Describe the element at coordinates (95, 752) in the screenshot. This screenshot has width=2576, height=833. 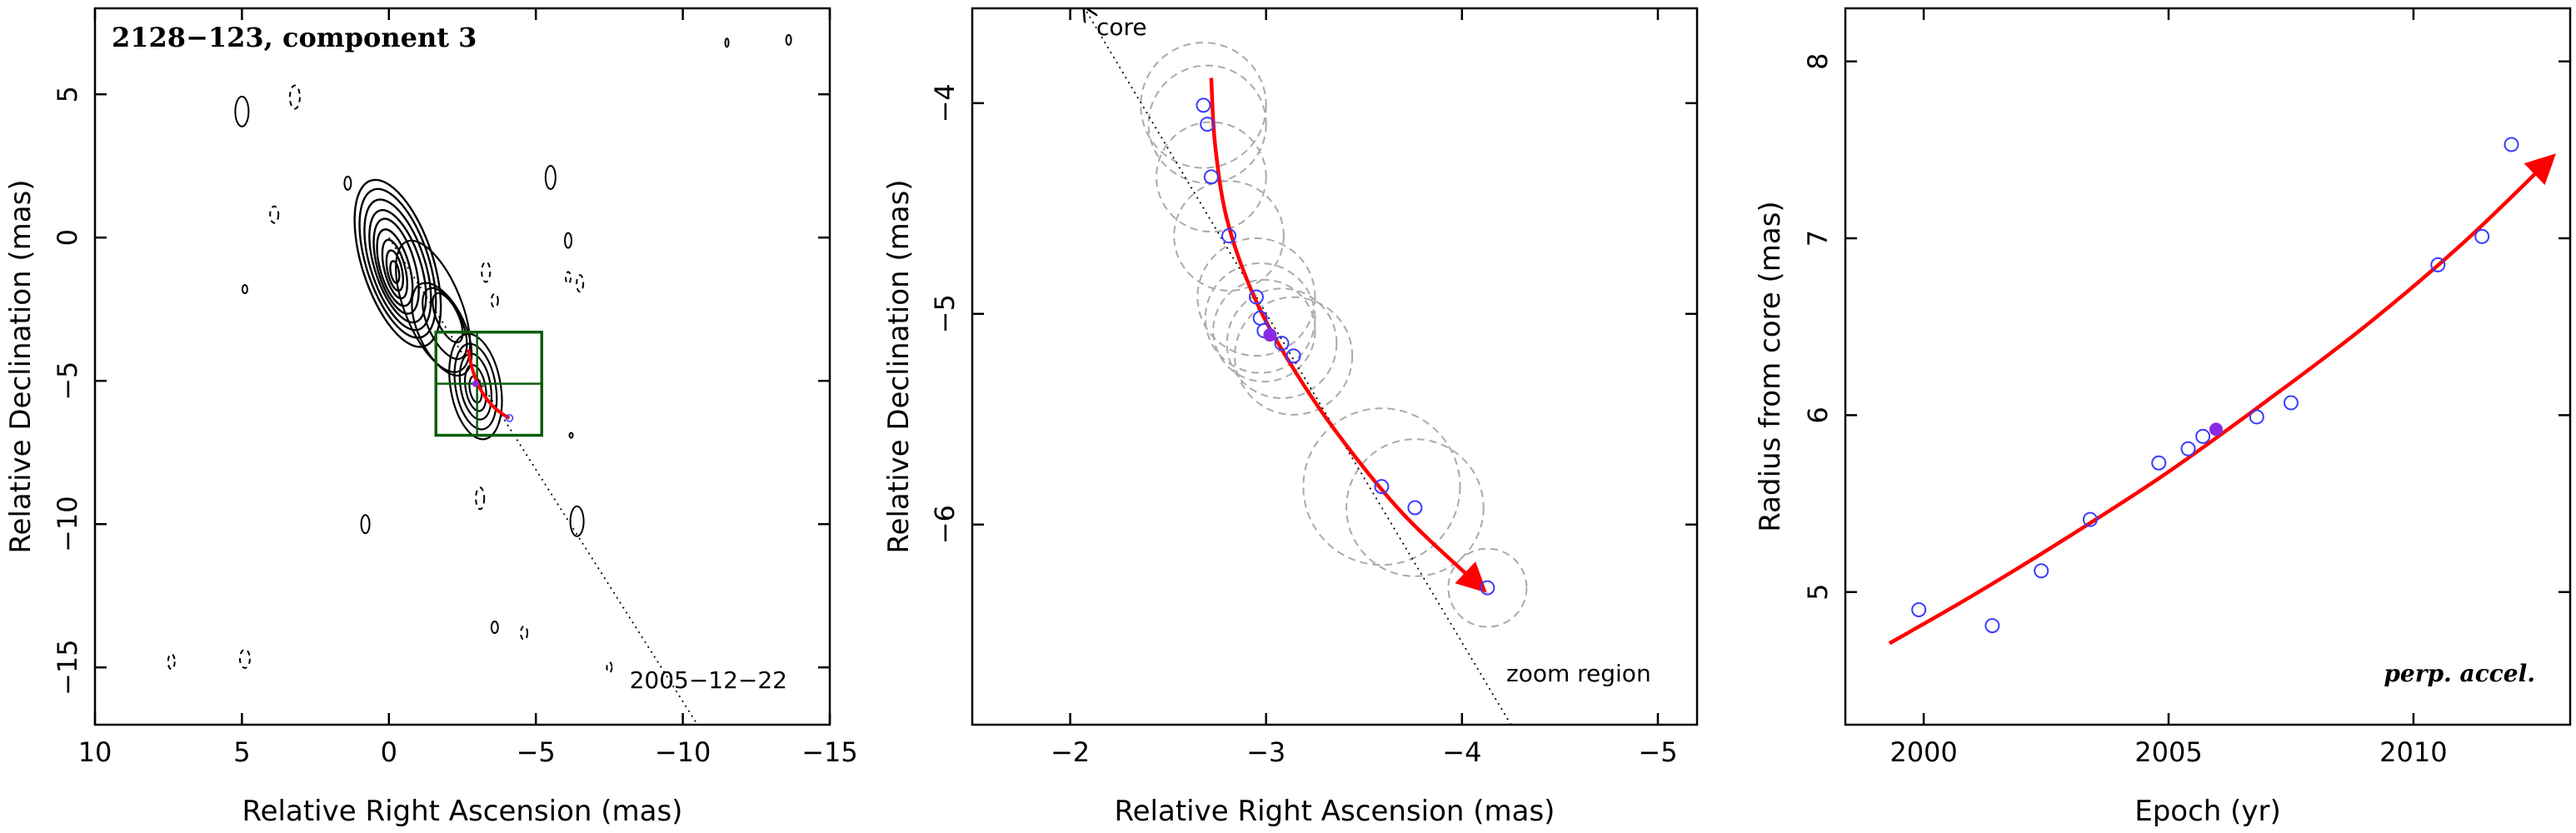
I see `p0-xtick-label: 10` at that location.